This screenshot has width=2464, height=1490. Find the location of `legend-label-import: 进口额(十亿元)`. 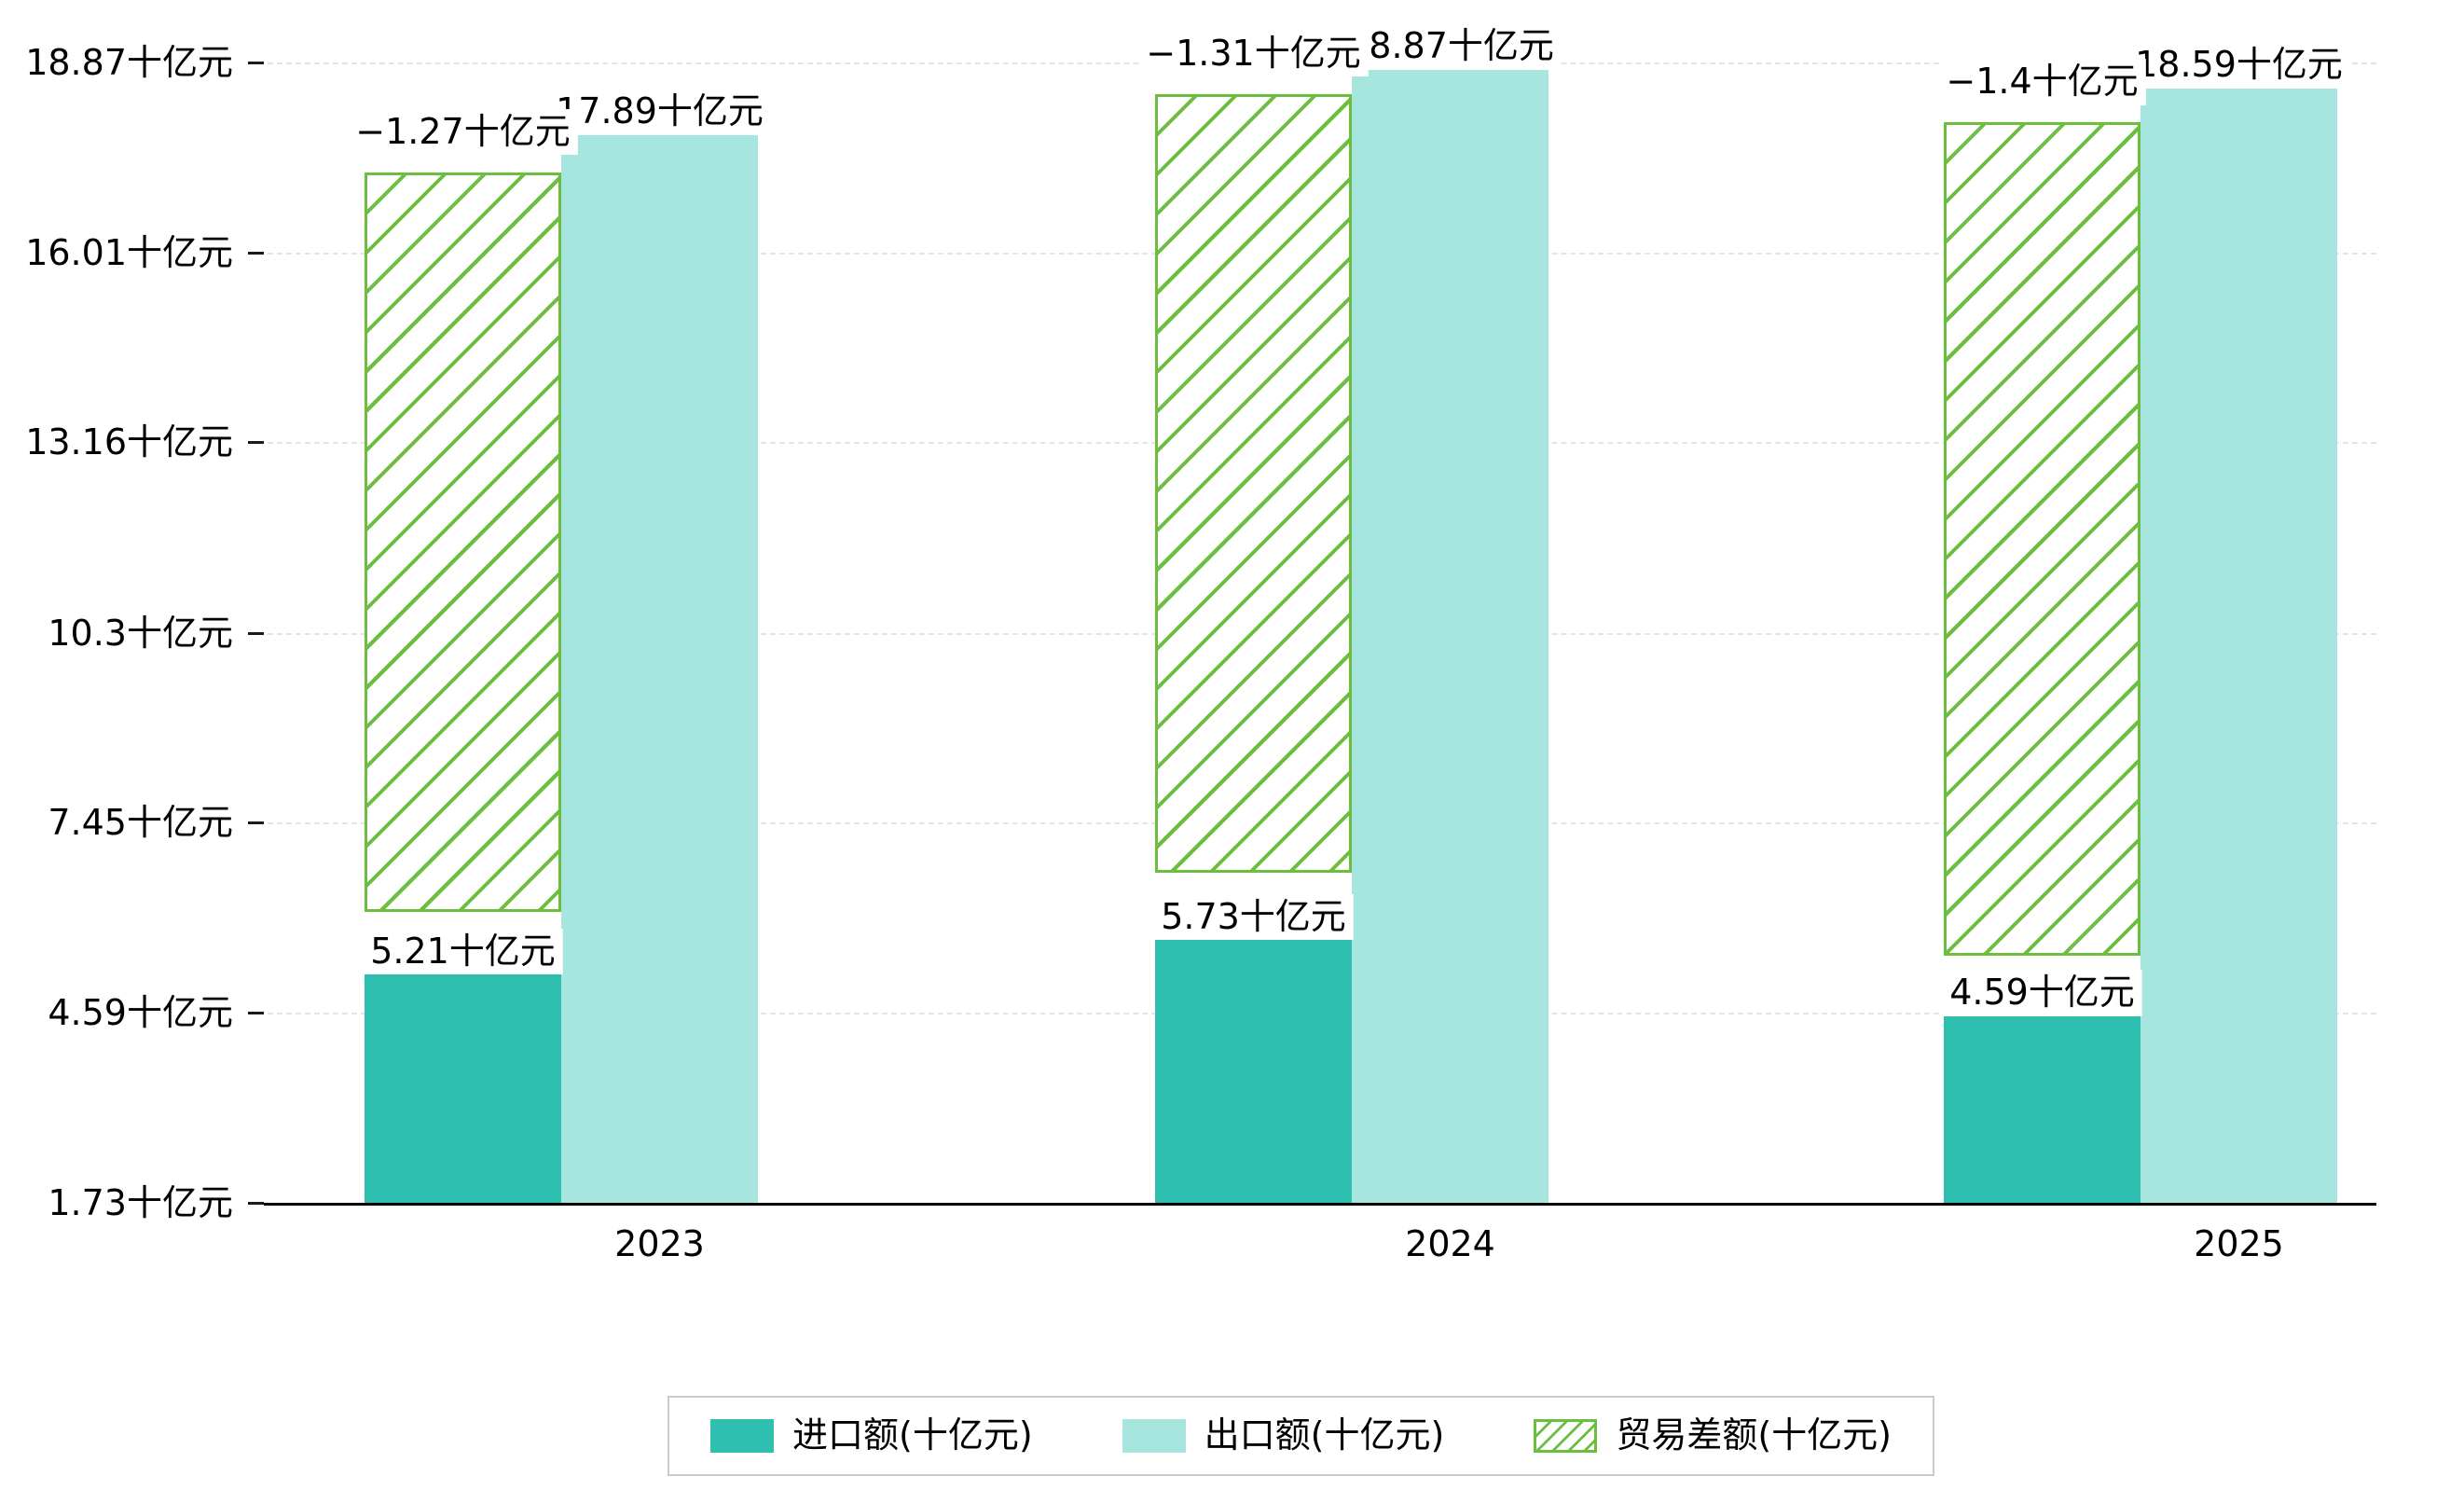

legend-label-import: 进口额(十亿元) is located at coordinates (912, 1435).